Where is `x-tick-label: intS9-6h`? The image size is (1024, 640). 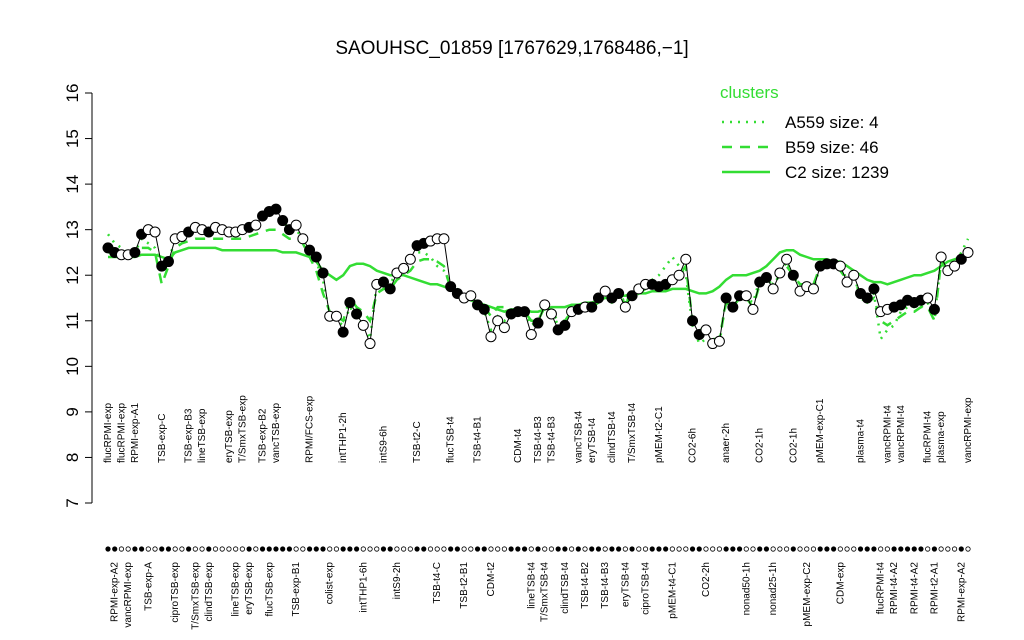 x-tick-label: intS9-6h is located at coordinates (383, 444).